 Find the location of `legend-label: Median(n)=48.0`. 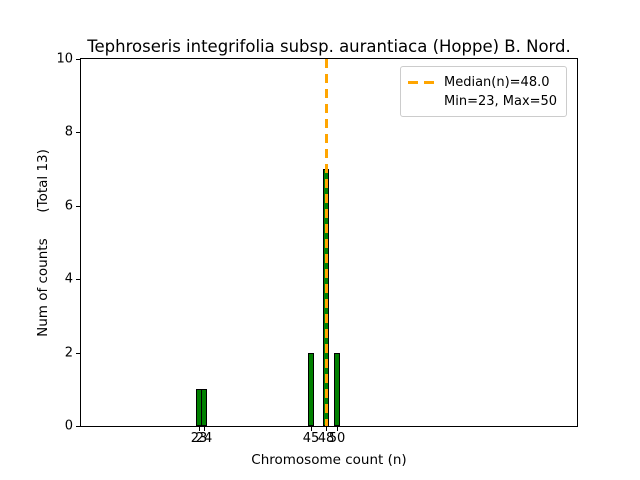

legend-label: Median(n)=48.0 is located at coordinates (497, 82).